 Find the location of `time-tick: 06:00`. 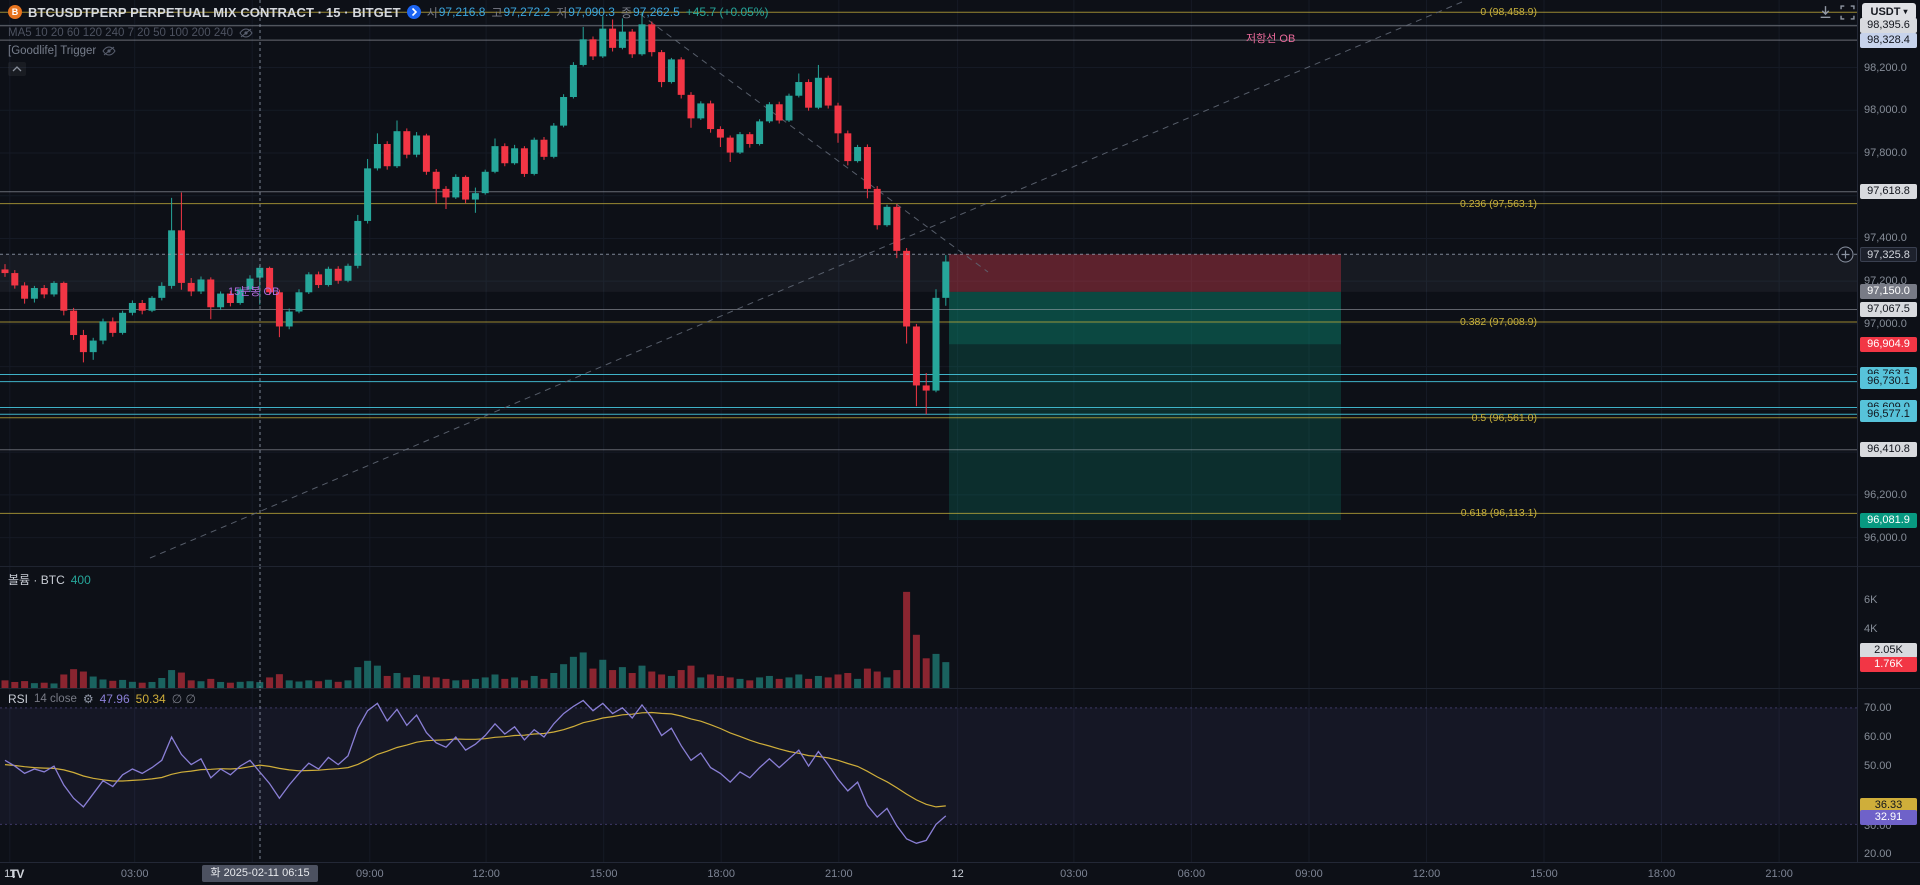

time-tick: 06:00 is located at coordinates (1191, 874).